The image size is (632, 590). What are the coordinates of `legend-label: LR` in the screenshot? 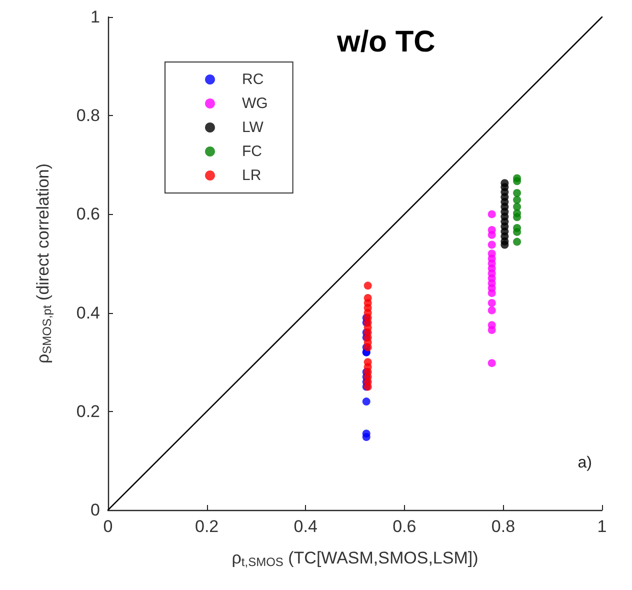 It's located at (252, 175).